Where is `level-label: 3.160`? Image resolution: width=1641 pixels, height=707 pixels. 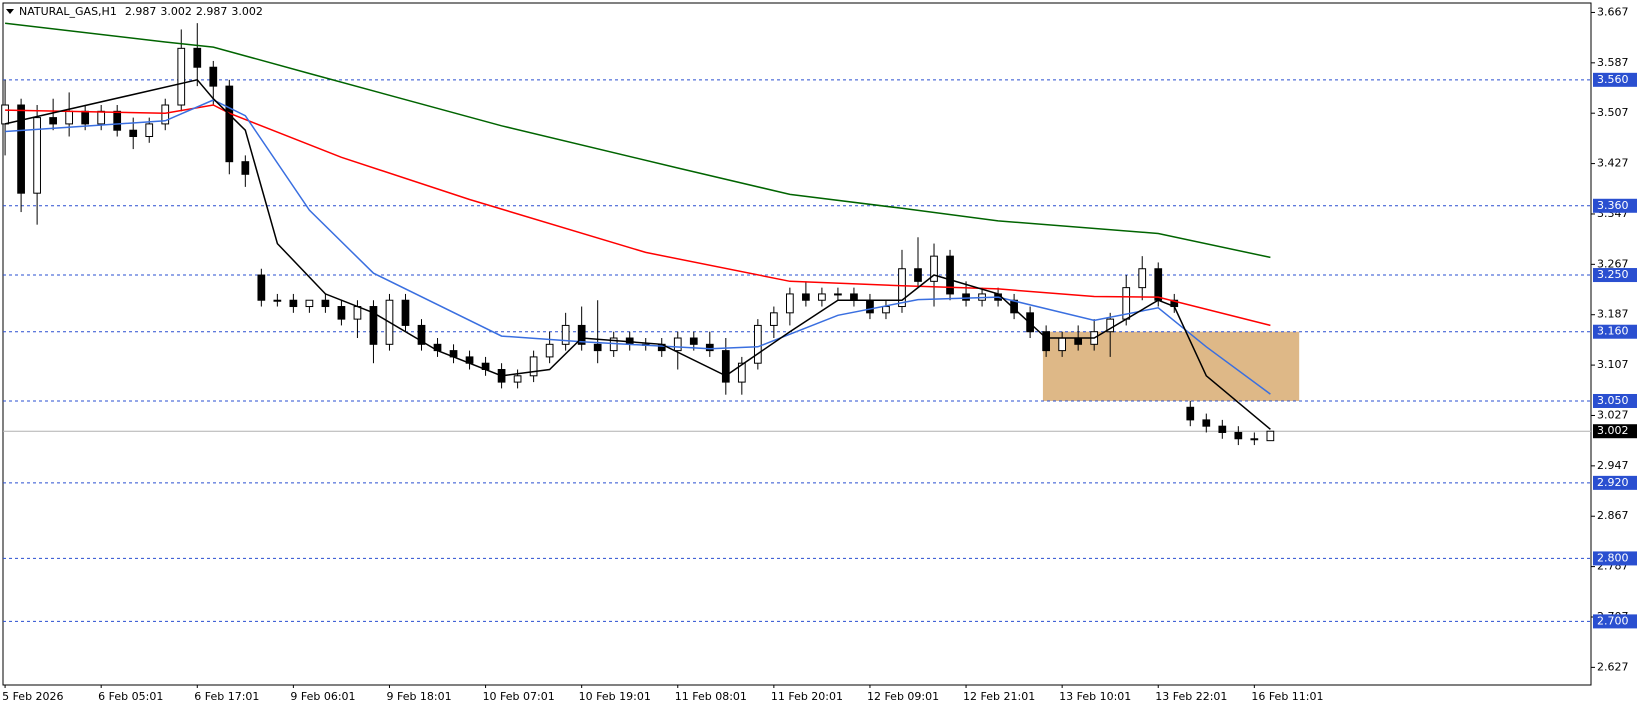
level-label: 3.160 is located at coordinates (1613, 331).